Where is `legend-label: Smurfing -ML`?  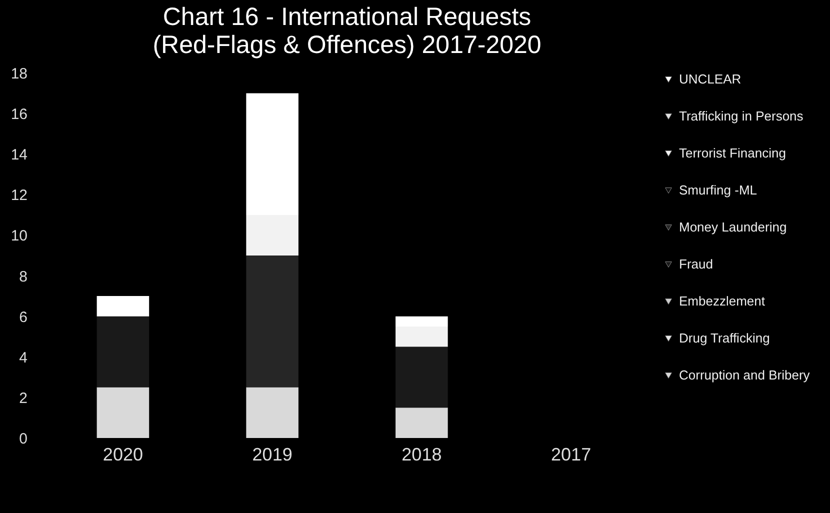
legend-label: Smurfing -ML is located at coordinates (718, 190).